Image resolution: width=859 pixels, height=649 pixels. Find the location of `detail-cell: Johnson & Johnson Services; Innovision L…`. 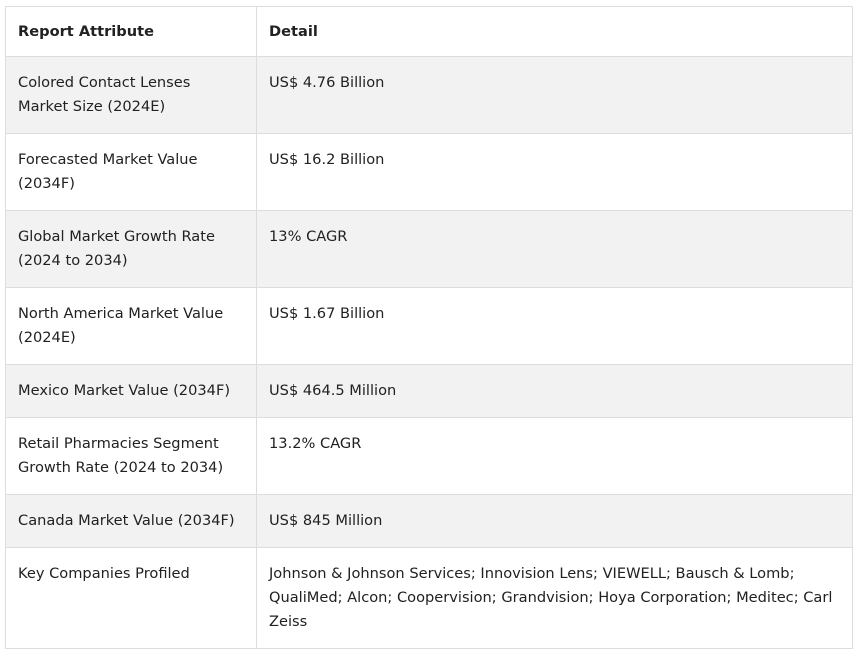

detail-cell: Johnson & Johnson Services; Innovision L… is located at coordinates (554, 598).